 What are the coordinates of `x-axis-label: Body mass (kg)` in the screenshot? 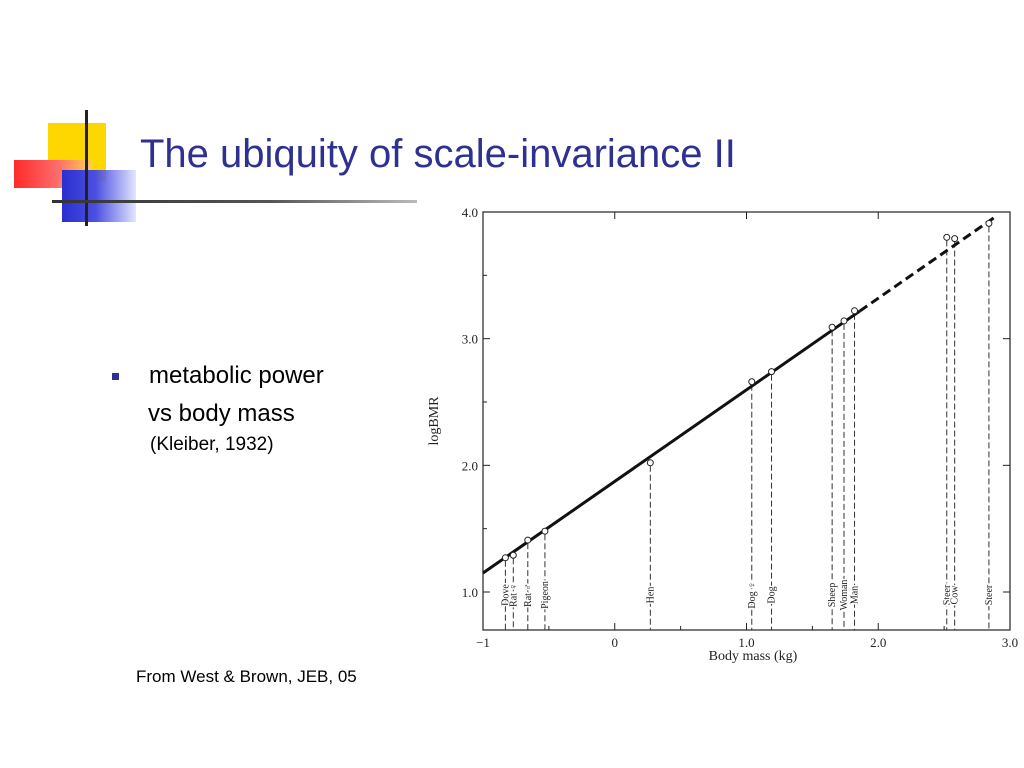 It's located at (753, 656).